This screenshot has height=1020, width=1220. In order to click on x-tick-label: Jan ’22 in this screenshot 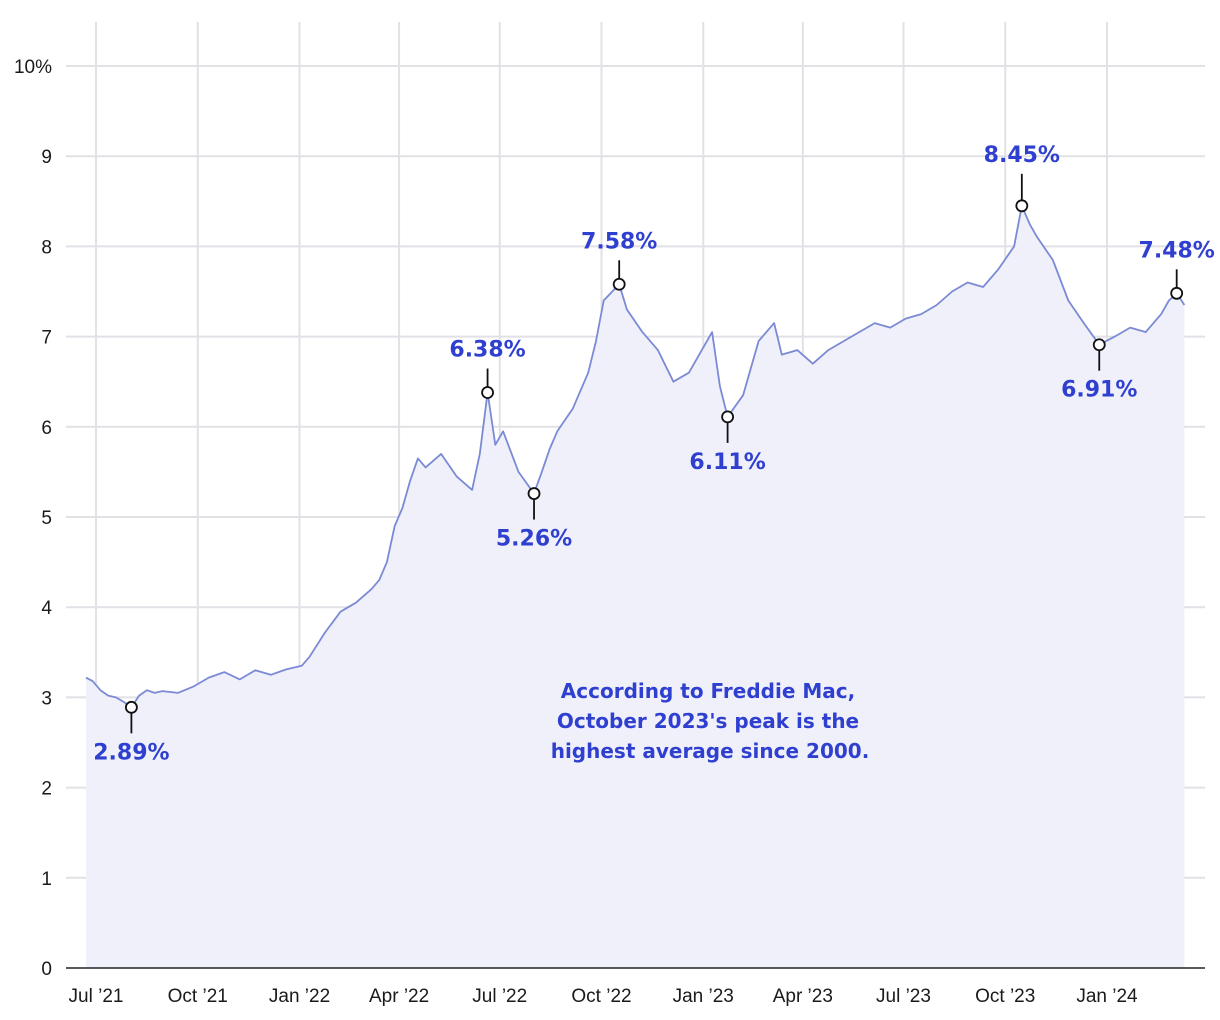, I will do `click(299, 996)`.